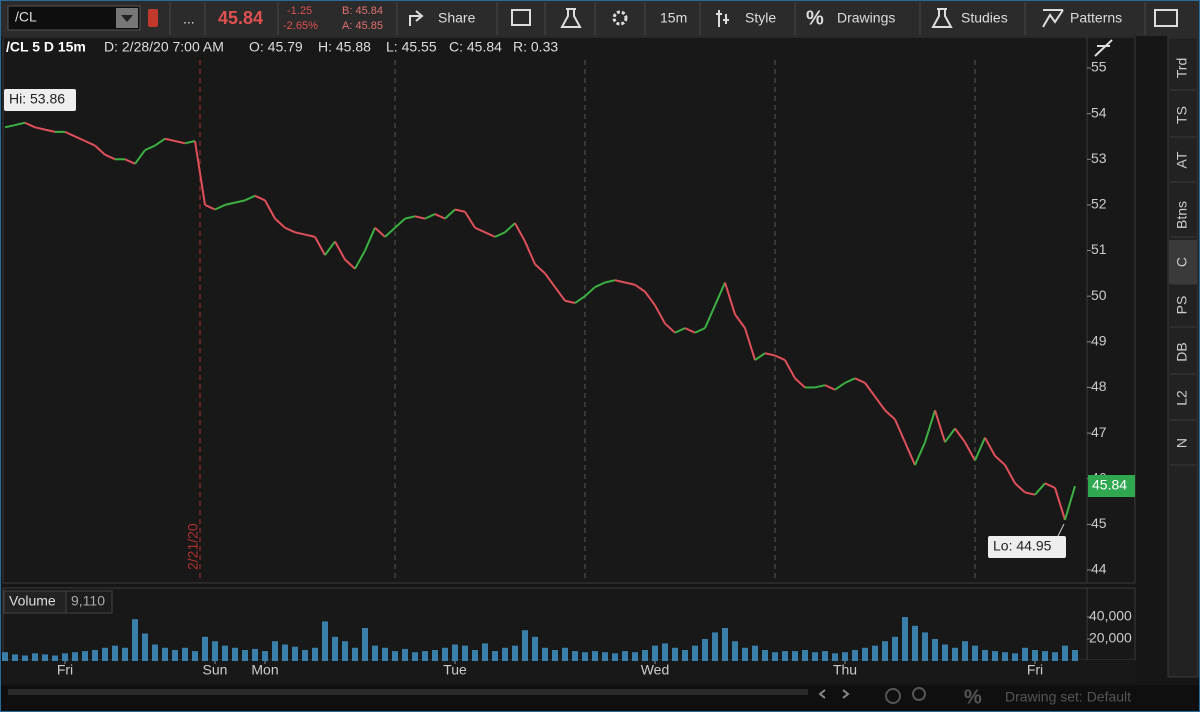 The height and width of the screenshot is (712, 1200). I want to click on session-label: 2/21/20, so click(193, 546).